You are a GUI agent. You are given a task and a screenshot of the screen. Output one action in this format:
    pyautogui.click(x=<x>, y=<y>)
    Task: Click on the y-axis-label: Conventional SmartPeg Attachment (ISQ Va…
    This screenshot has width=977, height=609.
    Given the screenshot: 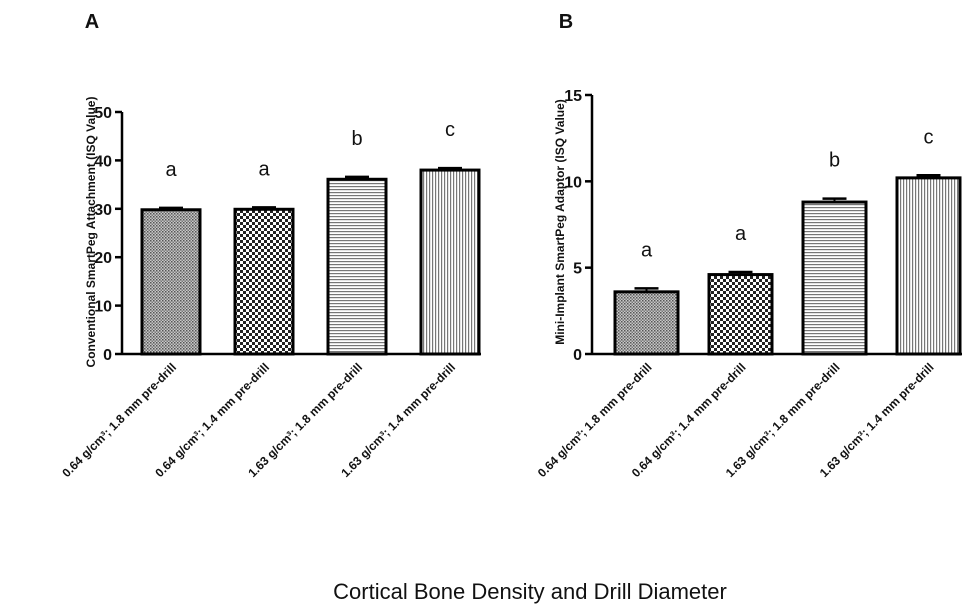 What is the action you would take?
    pyautogui.click(x=91, y=232)
    